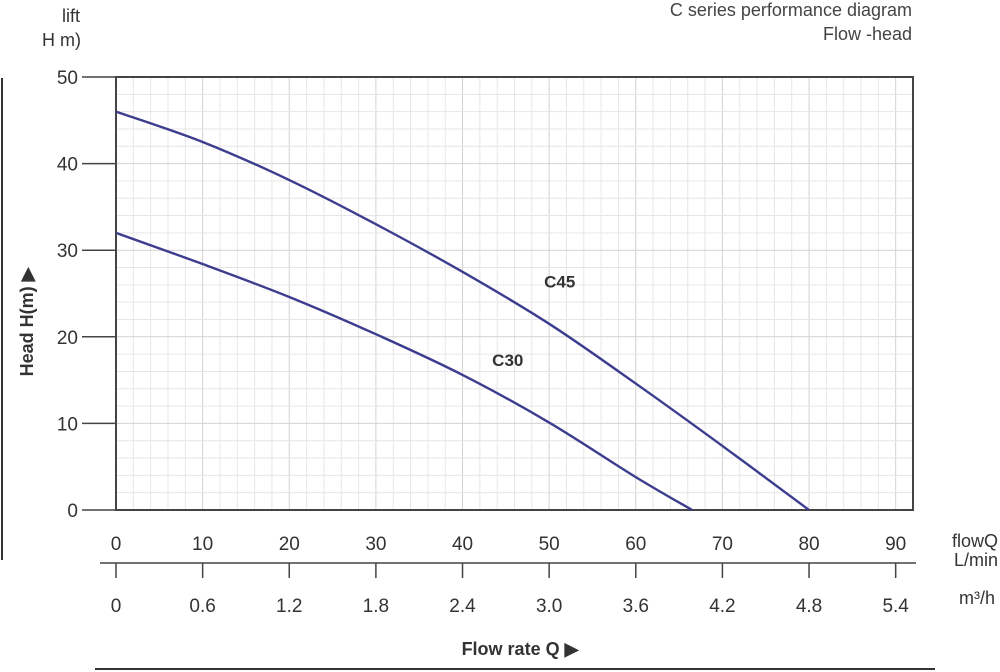 This screenshot has width=1000, height=672. What do you see at coordinates (809, 606) in the screenshot?
I see `x-tick-label-m3h: 4.8` at bounding box center [809, 606].